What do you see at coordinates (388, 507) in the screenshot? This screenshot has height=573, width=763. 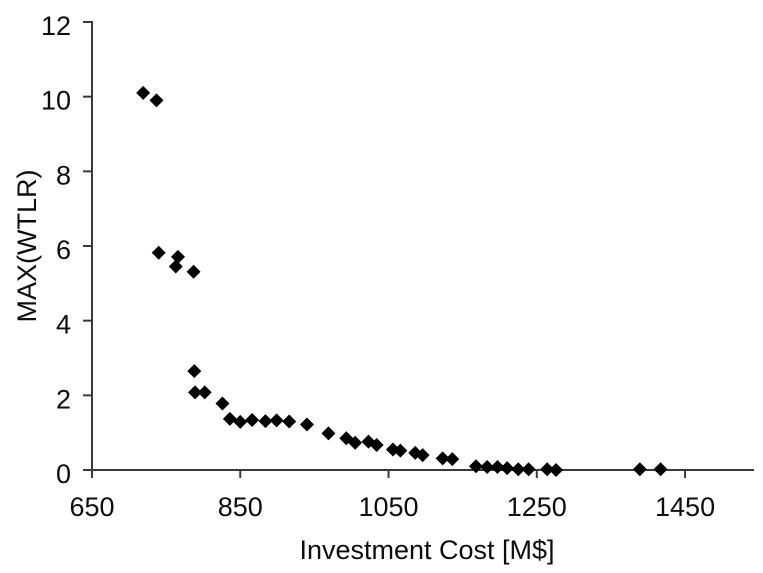 I see `x-tick-label: 1050` at bounding box center [388, 507].